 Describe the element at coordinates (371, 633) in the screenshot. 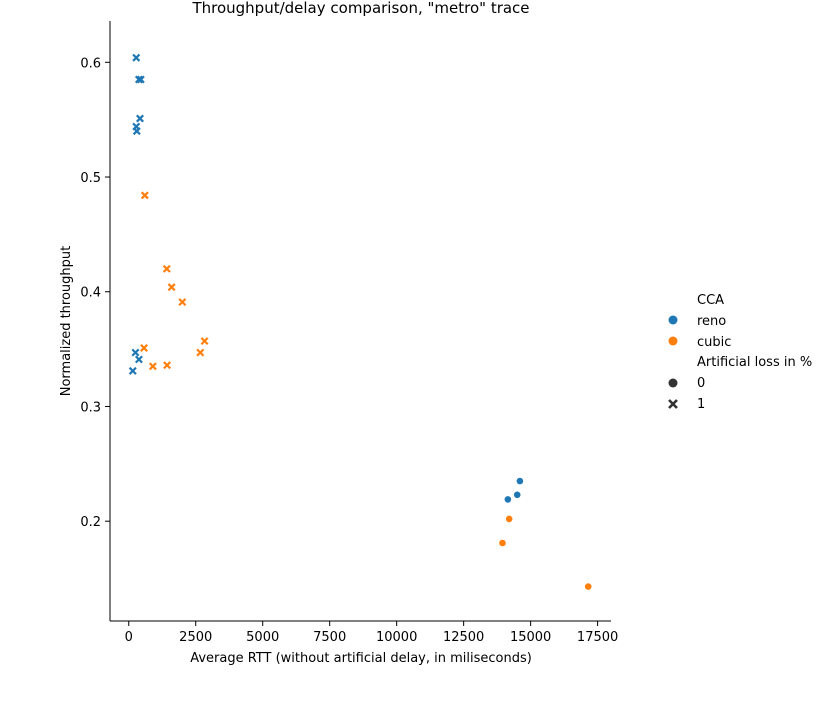

I see `x-ticks: 0 2500 5000 7500 10000 12500 15000 17500` at that location.